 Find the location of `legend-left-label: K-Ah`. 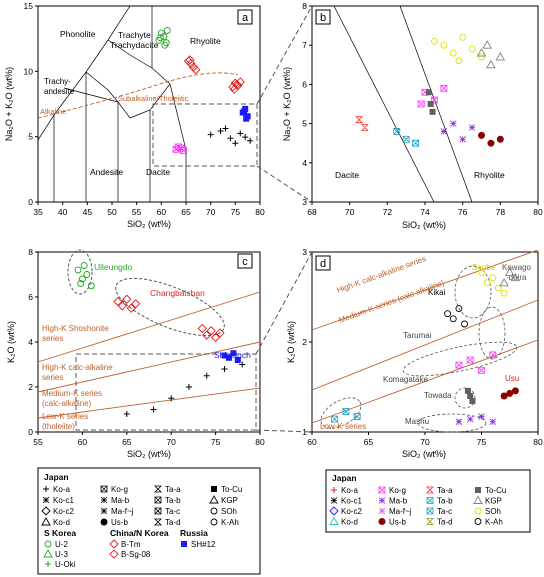

legend-left-label: K-Ah is located at coordinates (230, 522).